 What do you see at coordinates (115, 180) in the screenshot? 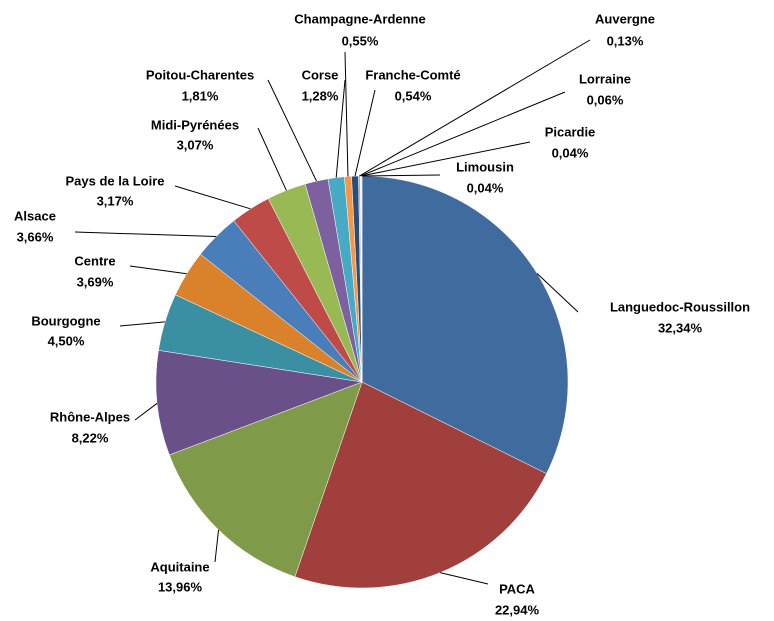
I see `slice-label: Pays de la Loire` at bounding box center [115, 180].